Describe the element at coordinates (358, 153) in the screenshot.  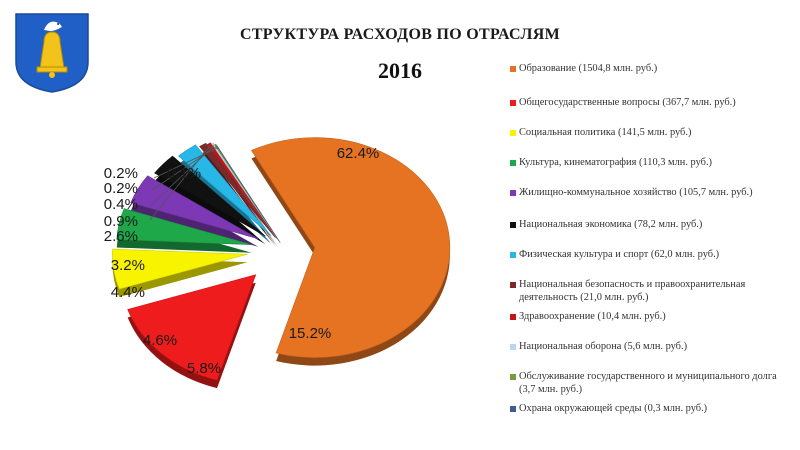
I see `pie-slice-percent-label: 62.4%` at that location.